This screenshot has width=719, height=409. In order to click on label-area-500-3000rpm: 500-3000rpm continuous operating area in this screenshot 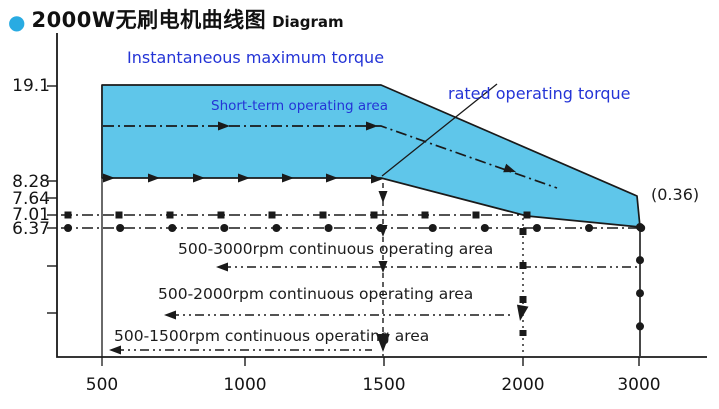, I will do `click(335, 249)`.